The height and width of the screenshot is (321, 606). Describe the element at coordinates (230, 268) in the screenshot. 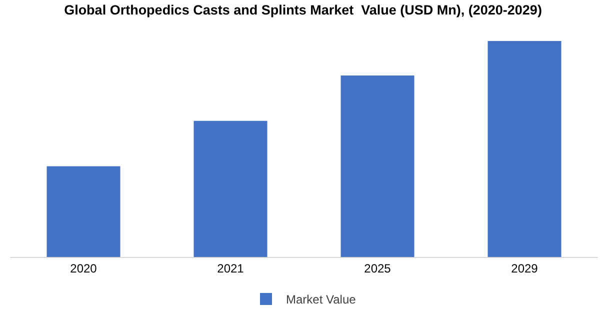

I see `x-tick-label: 2021` at that location.